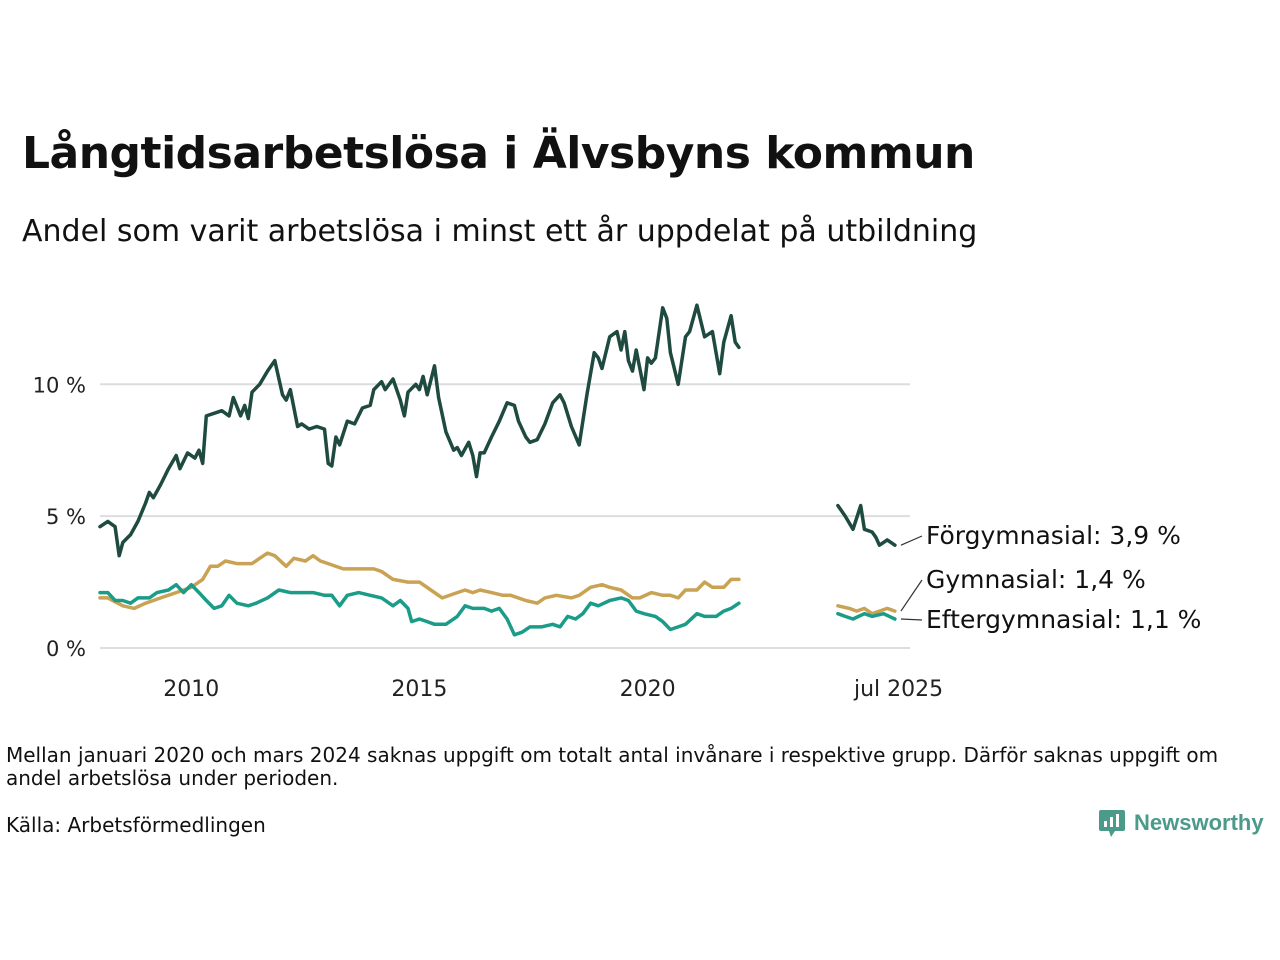 This screenshot has width=1280, height=960. I want to click on source-text: Källa: Arbetsförmedlingen, so click(136, 825).